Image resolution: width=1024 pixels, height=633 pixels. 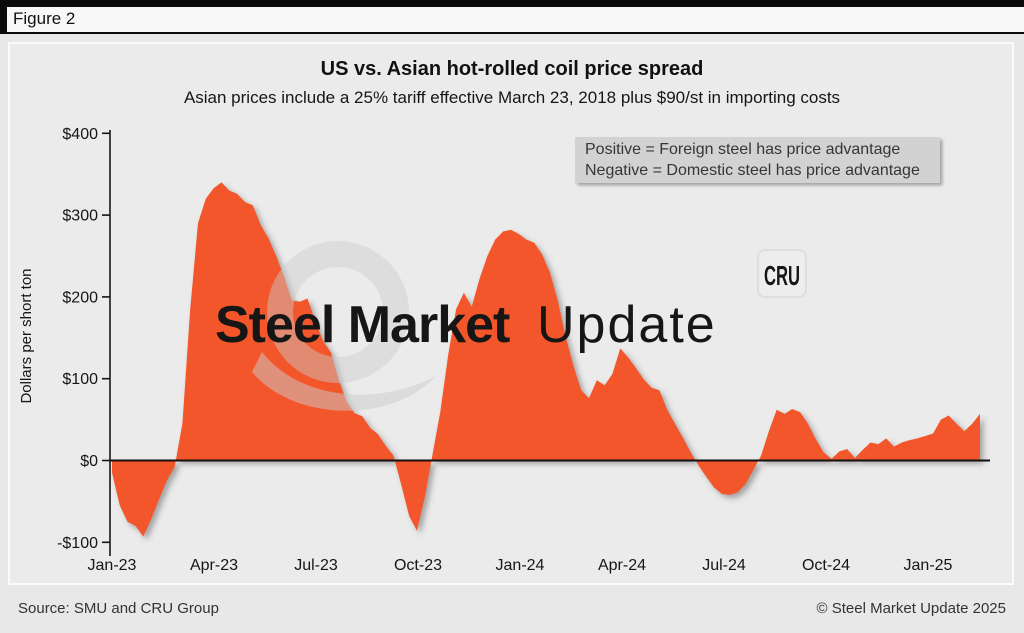 I want to click on x-tick-label: Jan-25, so click(x=928, y=565).